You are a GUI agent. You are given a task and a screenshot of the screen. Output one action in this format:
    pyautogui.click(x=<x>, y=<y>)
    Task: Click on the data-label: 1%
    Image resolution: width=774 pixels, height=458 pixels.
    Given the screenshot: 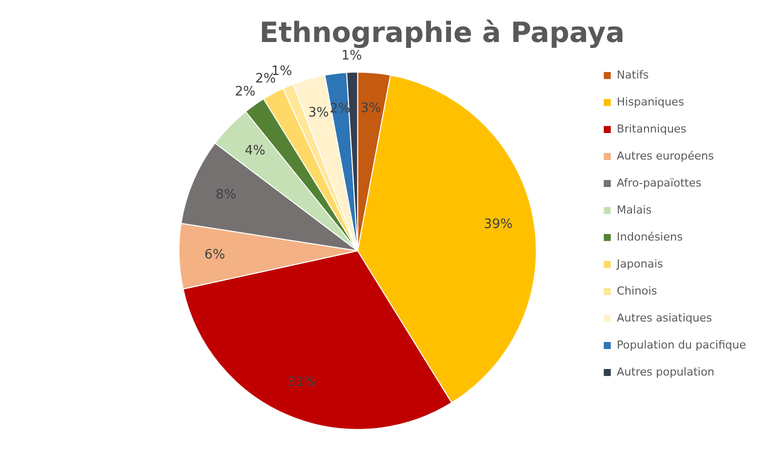 What is the action you would take?
    pyautogui.click(x=351, y=56)
    